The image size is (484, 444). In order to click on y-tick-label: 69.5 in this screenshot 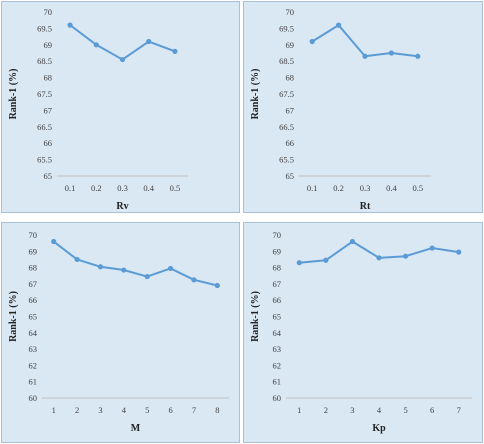, I will do `click(286, 28)`.